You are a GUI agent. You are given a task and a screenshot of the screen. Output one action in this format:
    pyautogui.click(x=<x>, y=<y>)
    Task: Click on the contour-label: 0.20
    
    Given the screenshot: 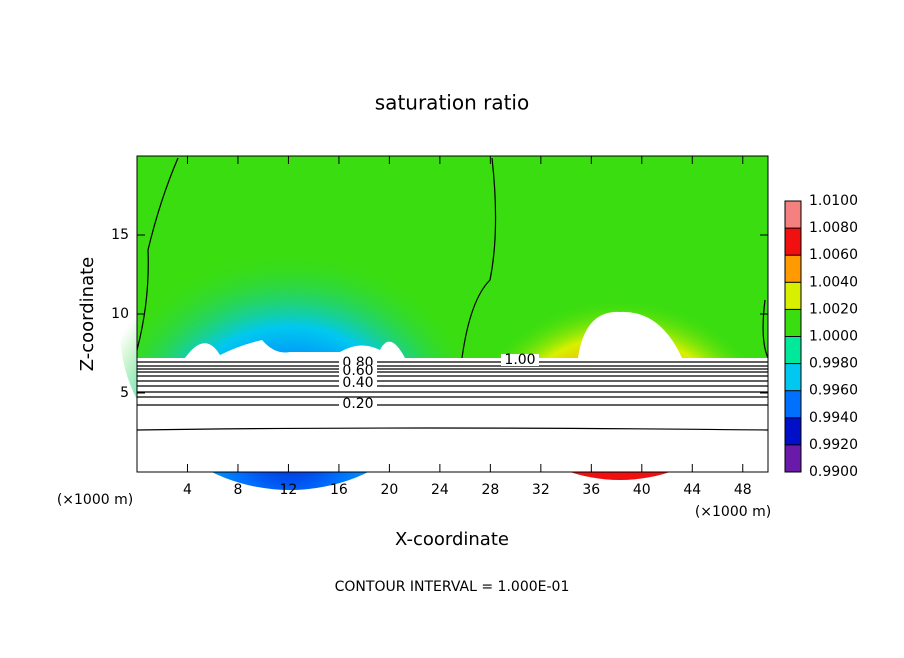 What is the action you would take?
    pyautogui.click(x=357, y=404)
    